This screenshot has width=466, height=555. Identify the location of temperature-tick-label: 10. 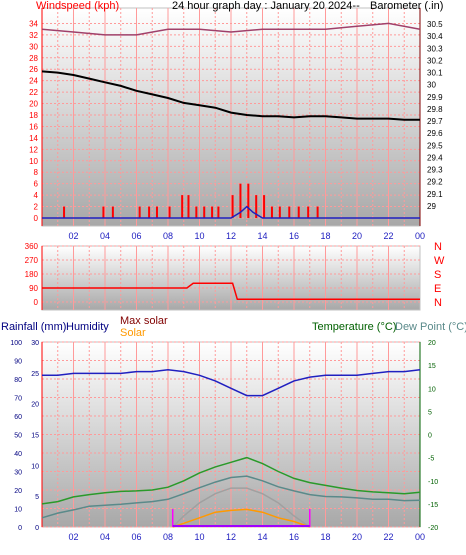
(432, 389).